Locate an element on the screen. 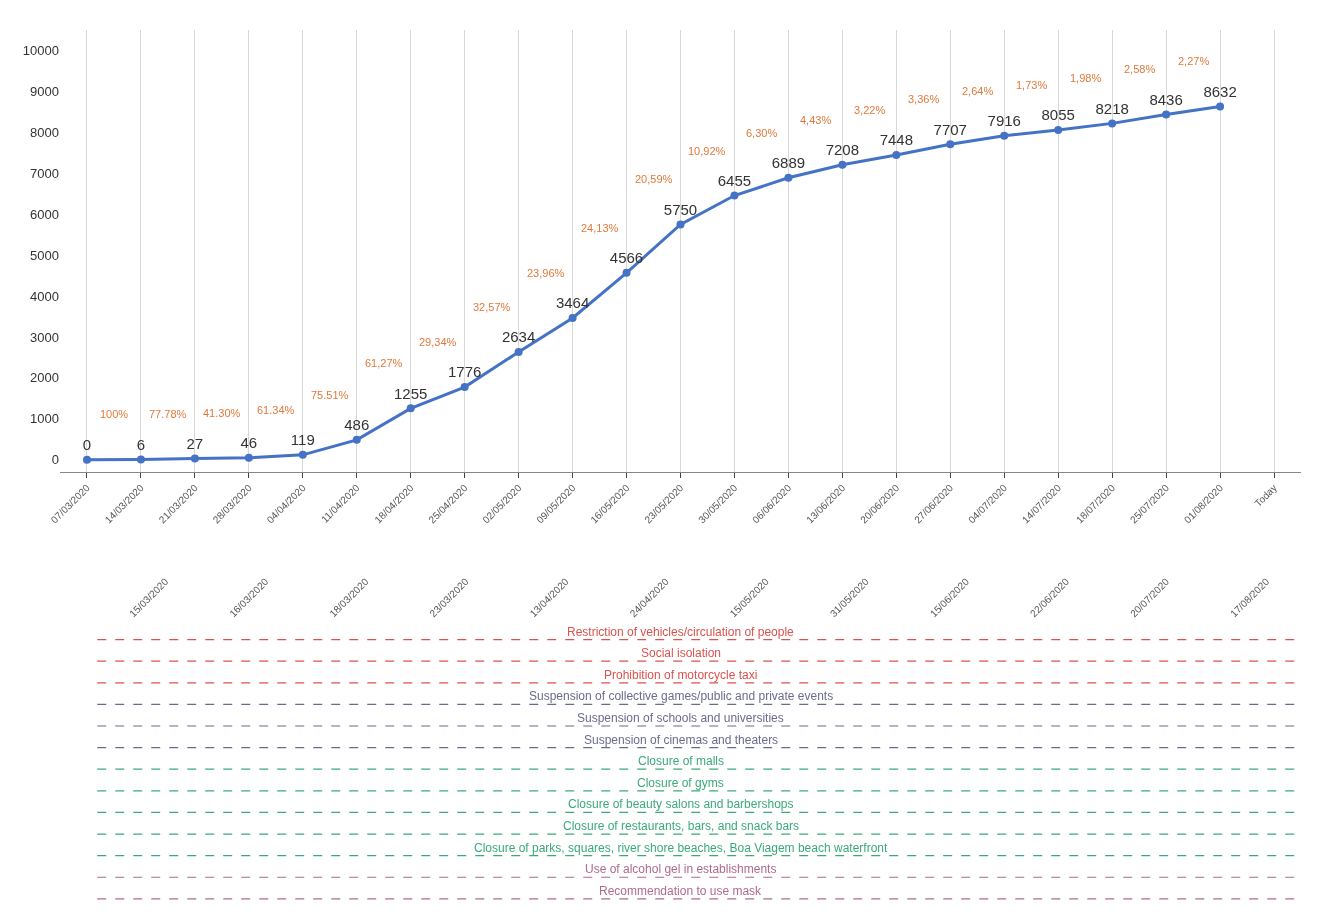 This screenshot has height=924, width=1341. data-label: 1776 is located at coordinates (464, 372).